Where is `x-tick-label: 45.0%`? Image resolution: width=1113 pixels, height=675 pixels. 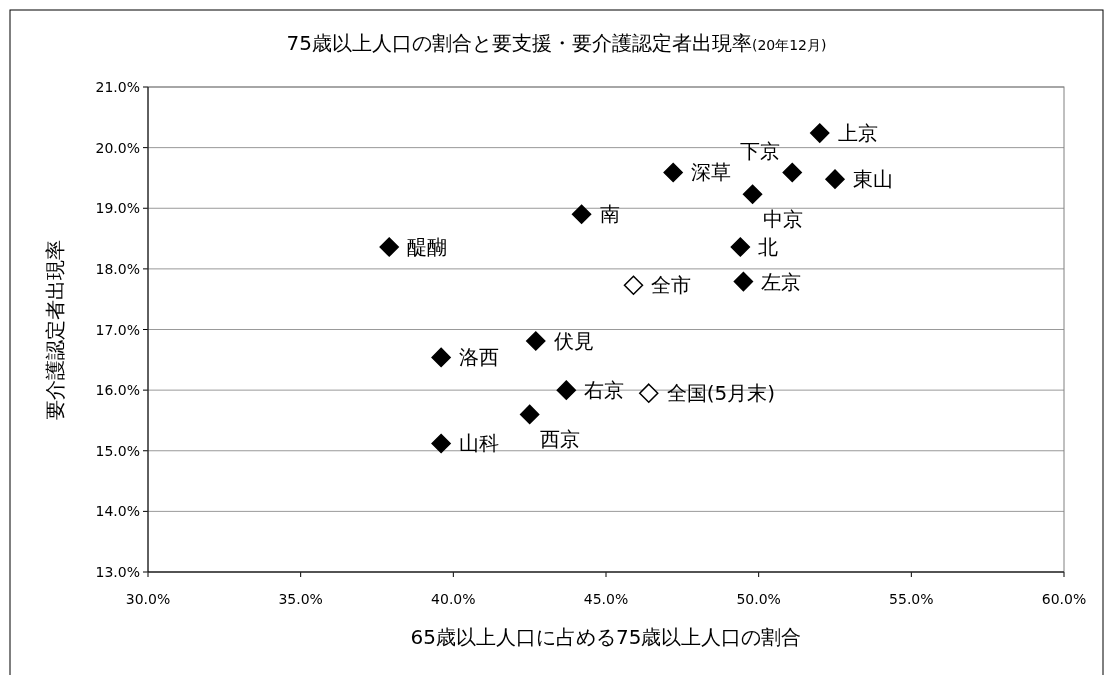
x-tick-label: 45.0% is located at coordinates (606, 599).